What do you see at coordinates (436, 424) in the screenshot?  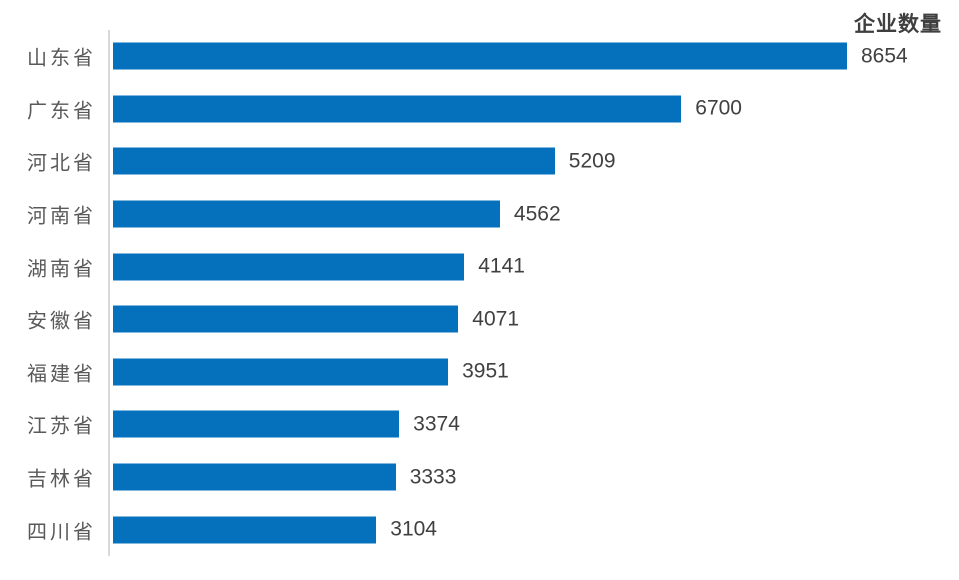 I see `value-label: 3374` at bounding box center [436, 424].